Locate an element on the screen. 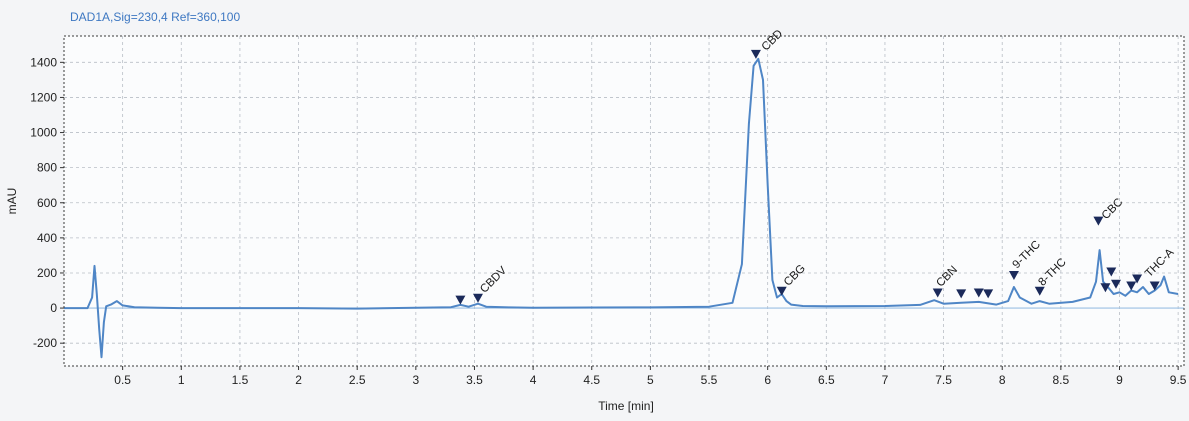 The width and height of the screenshot is (1189, 421). x-tick-label: 6.5 is located at coordinates (826, 380).